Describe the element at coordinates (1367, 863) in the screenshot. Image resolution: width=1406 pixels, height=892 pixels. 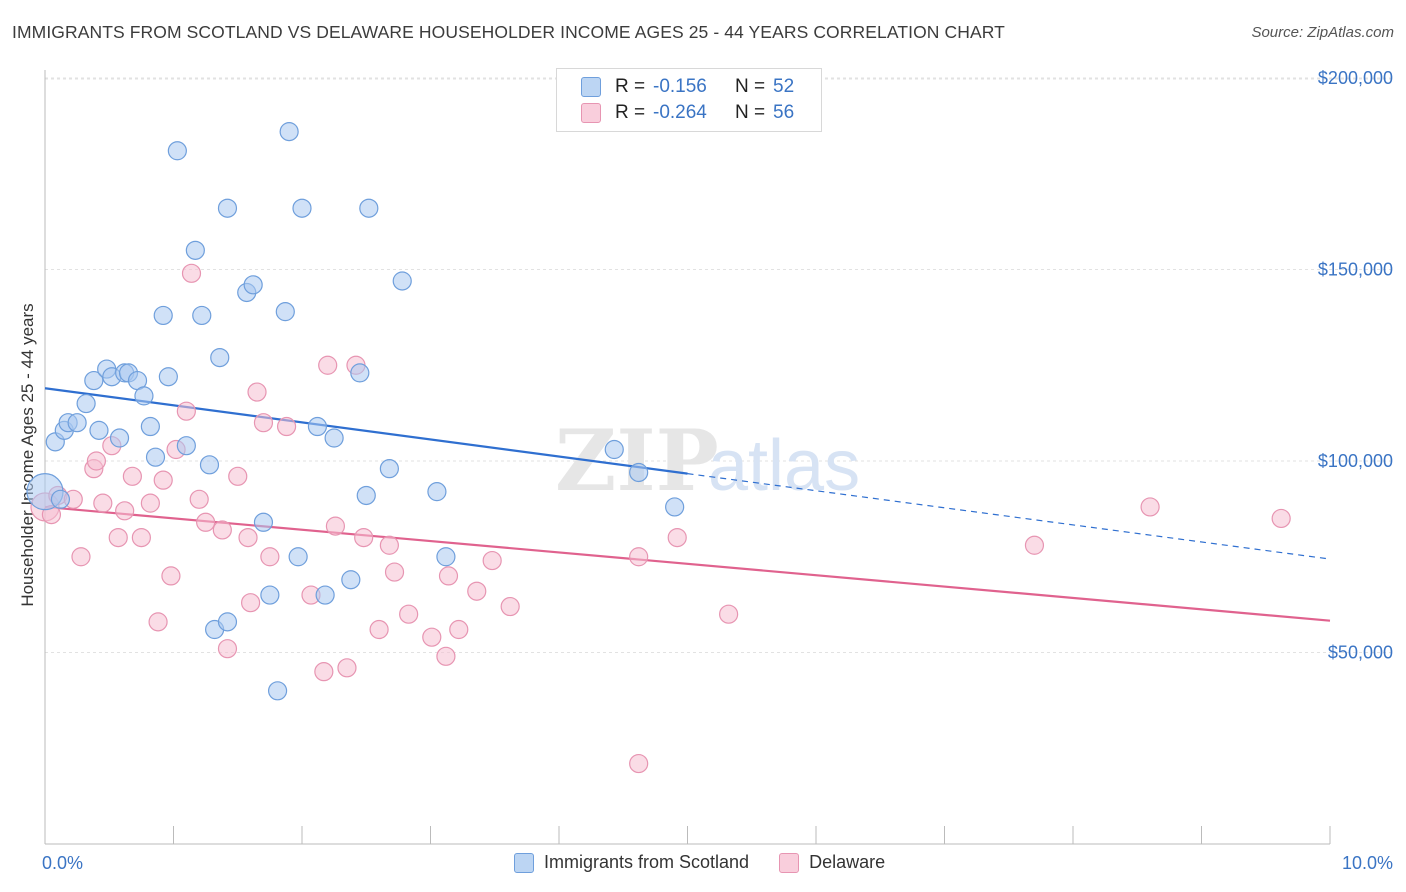
I see `x-tick-label-max: 10.0%` at that location.